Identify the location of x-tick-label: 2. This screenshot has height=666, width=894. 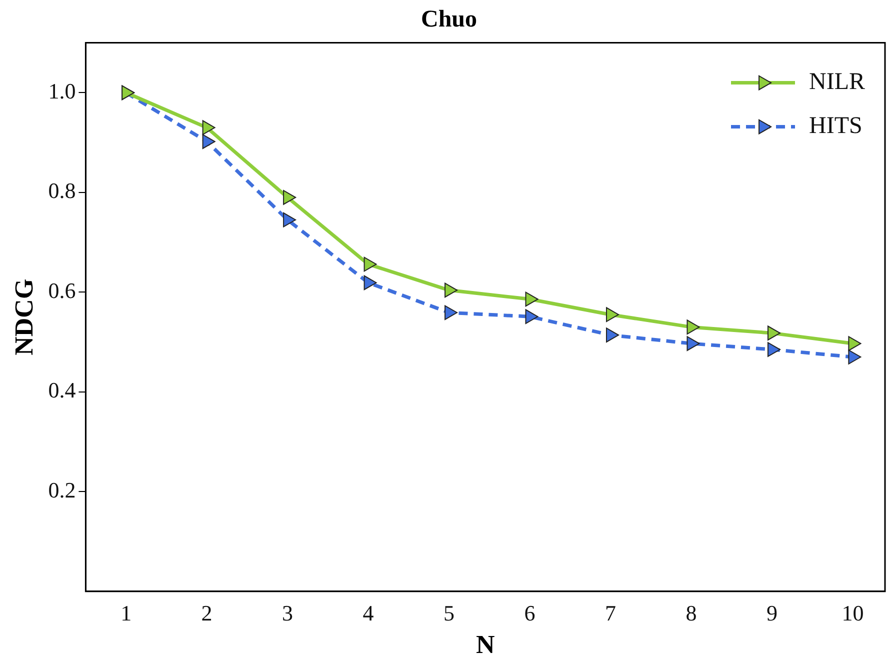
(206, 613).